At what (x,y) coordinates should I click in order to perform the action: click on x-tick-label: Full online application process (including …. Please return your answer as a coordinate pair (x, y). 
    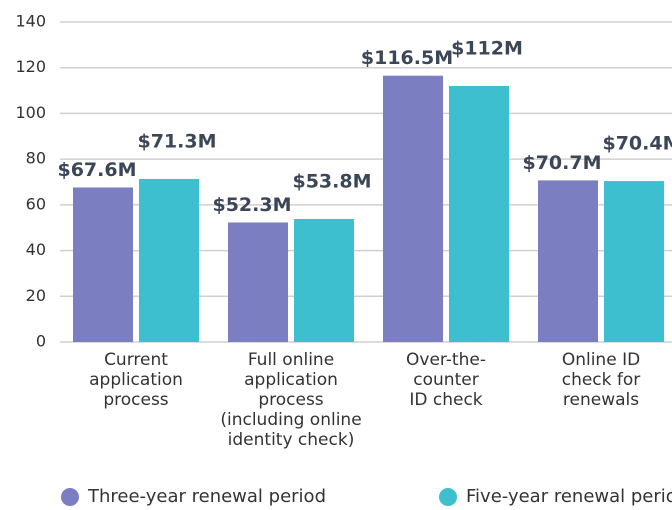
    Looking at the image, I should click on (290, 400).